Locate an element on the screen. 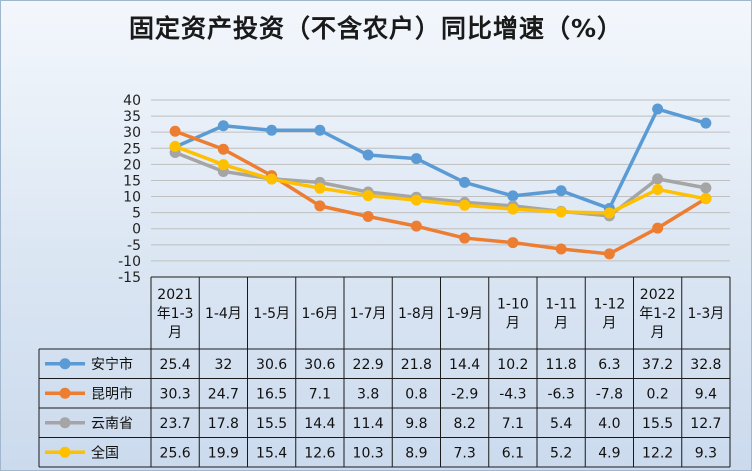 The image size is (752, 471). table-value: 17.8 is located at coordinates (223, 424).